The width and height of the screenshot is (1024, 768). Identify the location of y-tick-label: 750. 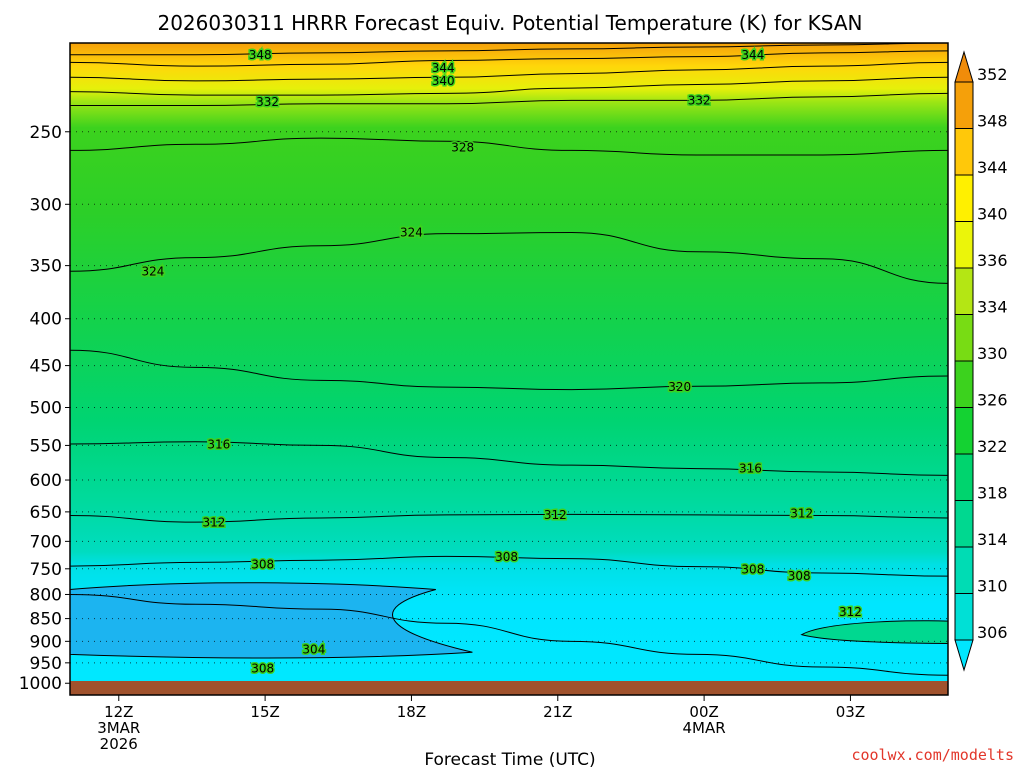
(46, 570).